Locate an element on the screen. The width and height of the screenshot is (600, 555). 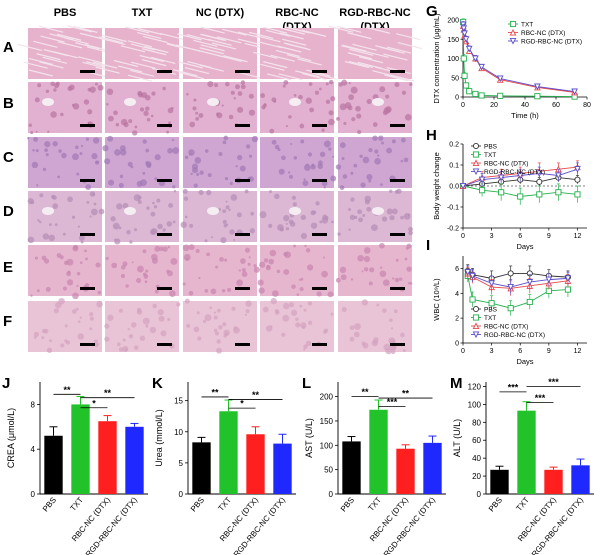
scale-bar is located at coordinates (87, 71).